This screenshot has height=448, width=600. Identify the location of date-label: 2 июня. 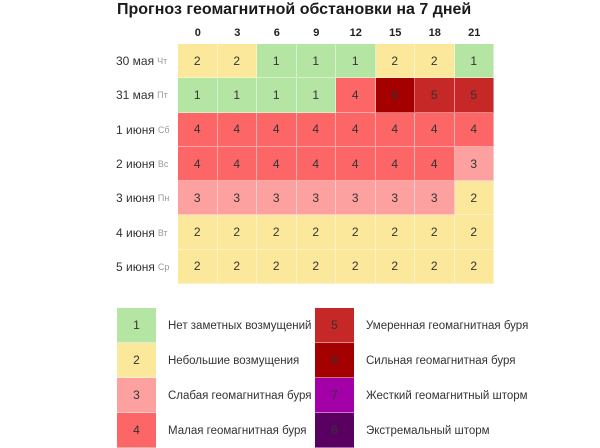
(135, 164).